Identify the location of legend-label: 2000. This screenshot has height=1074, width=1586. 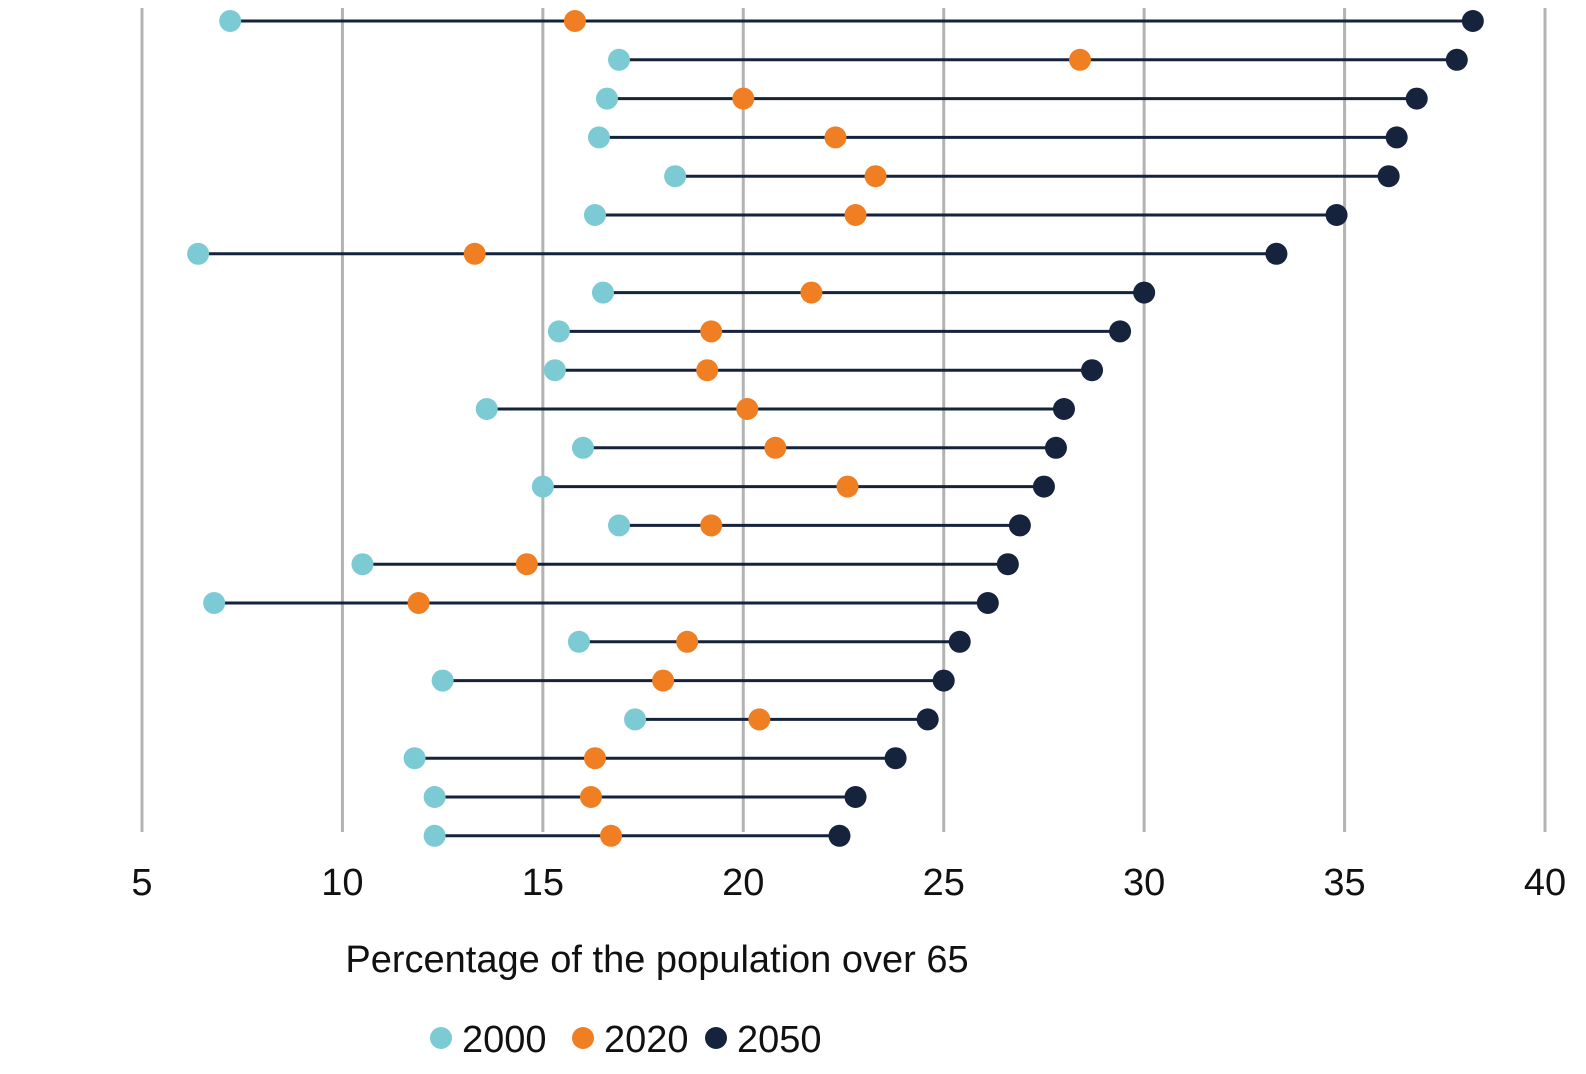
(504, 1040).